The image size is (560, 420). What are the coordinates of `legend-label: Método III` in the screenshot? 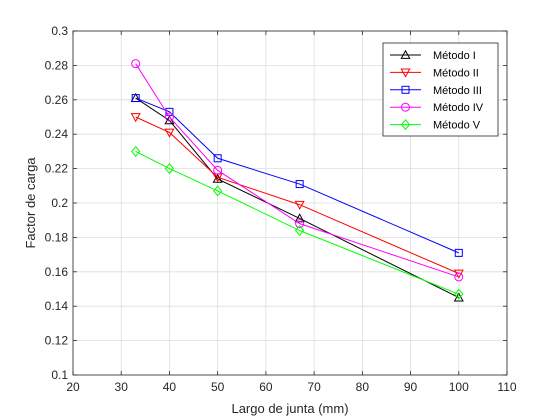 It's located at (457, 91).